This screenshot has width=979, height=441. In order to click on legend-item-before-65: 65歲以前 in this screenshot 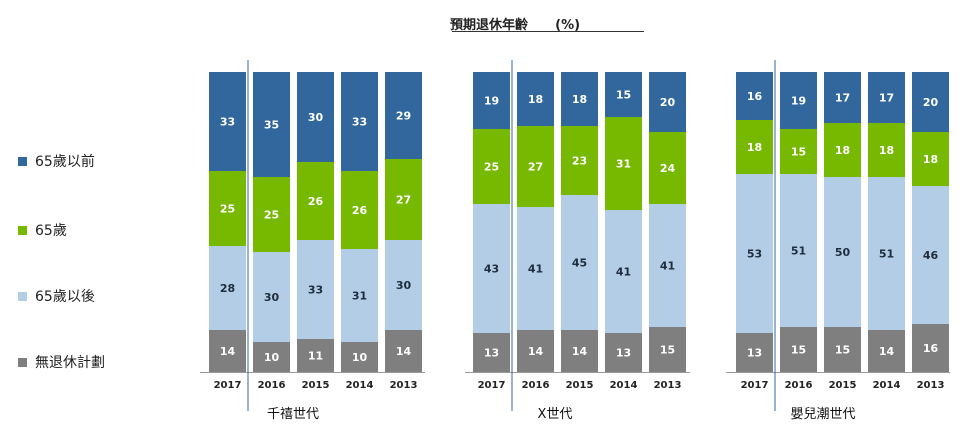, I will do `click(56, 161)`.